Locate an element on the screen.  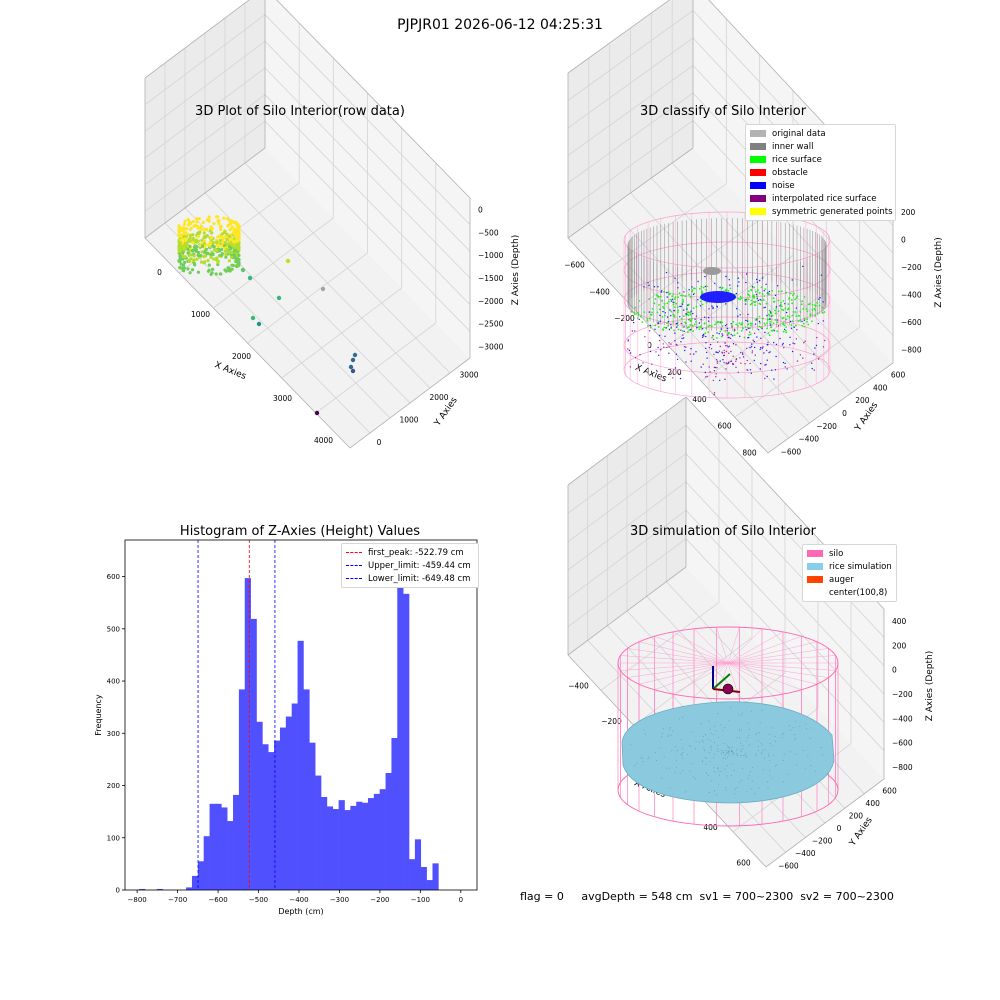
x-tick-label: 0 is located at coordinates (159, 272).